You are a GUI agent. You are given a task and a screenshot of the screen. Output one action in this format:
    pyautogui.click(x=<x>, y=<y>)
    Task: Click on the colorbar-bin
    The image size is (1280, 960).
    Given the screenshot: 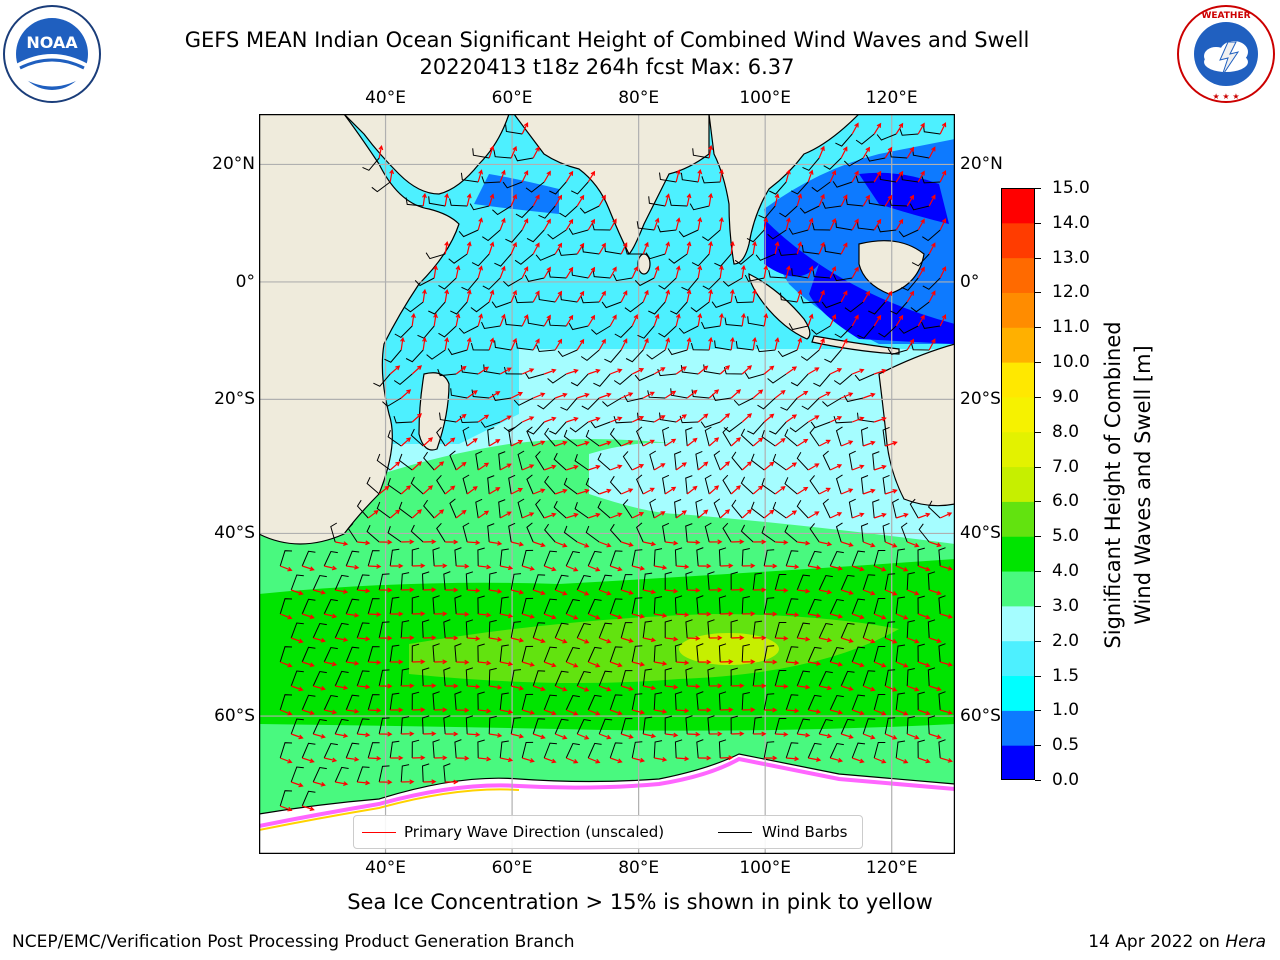 What is the action you would take?
    pyautogui.click(x=1018, y=414)
    